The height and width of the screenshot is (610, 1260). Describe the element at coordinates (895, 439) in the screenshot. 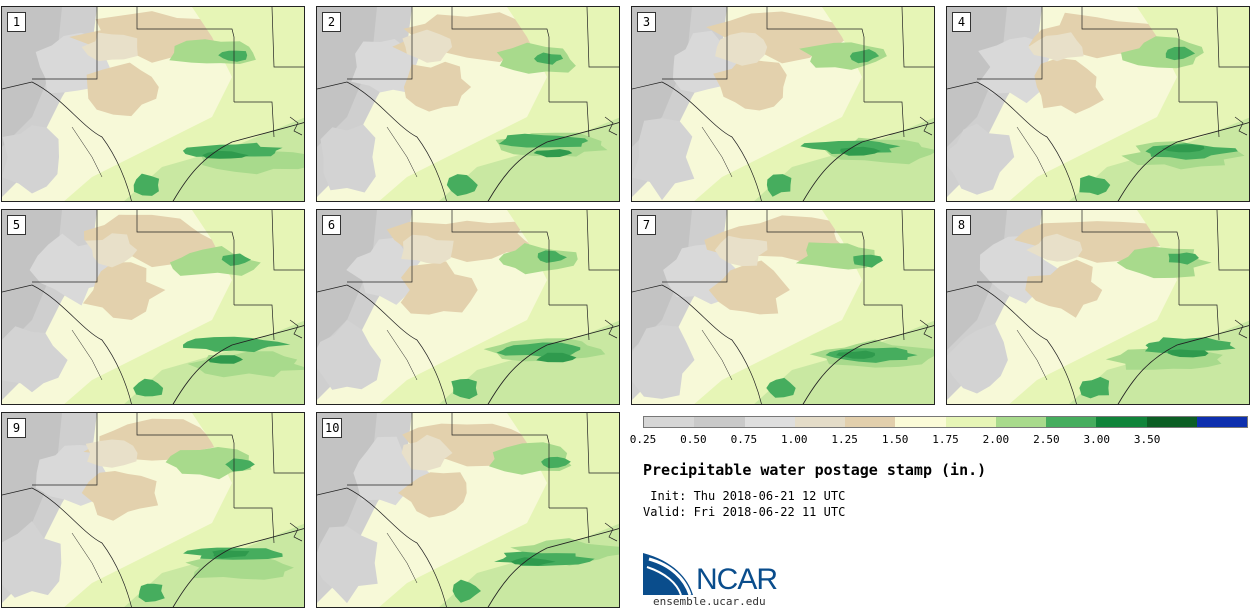

I see `colorbar-tick-label: 1.50` at that location.